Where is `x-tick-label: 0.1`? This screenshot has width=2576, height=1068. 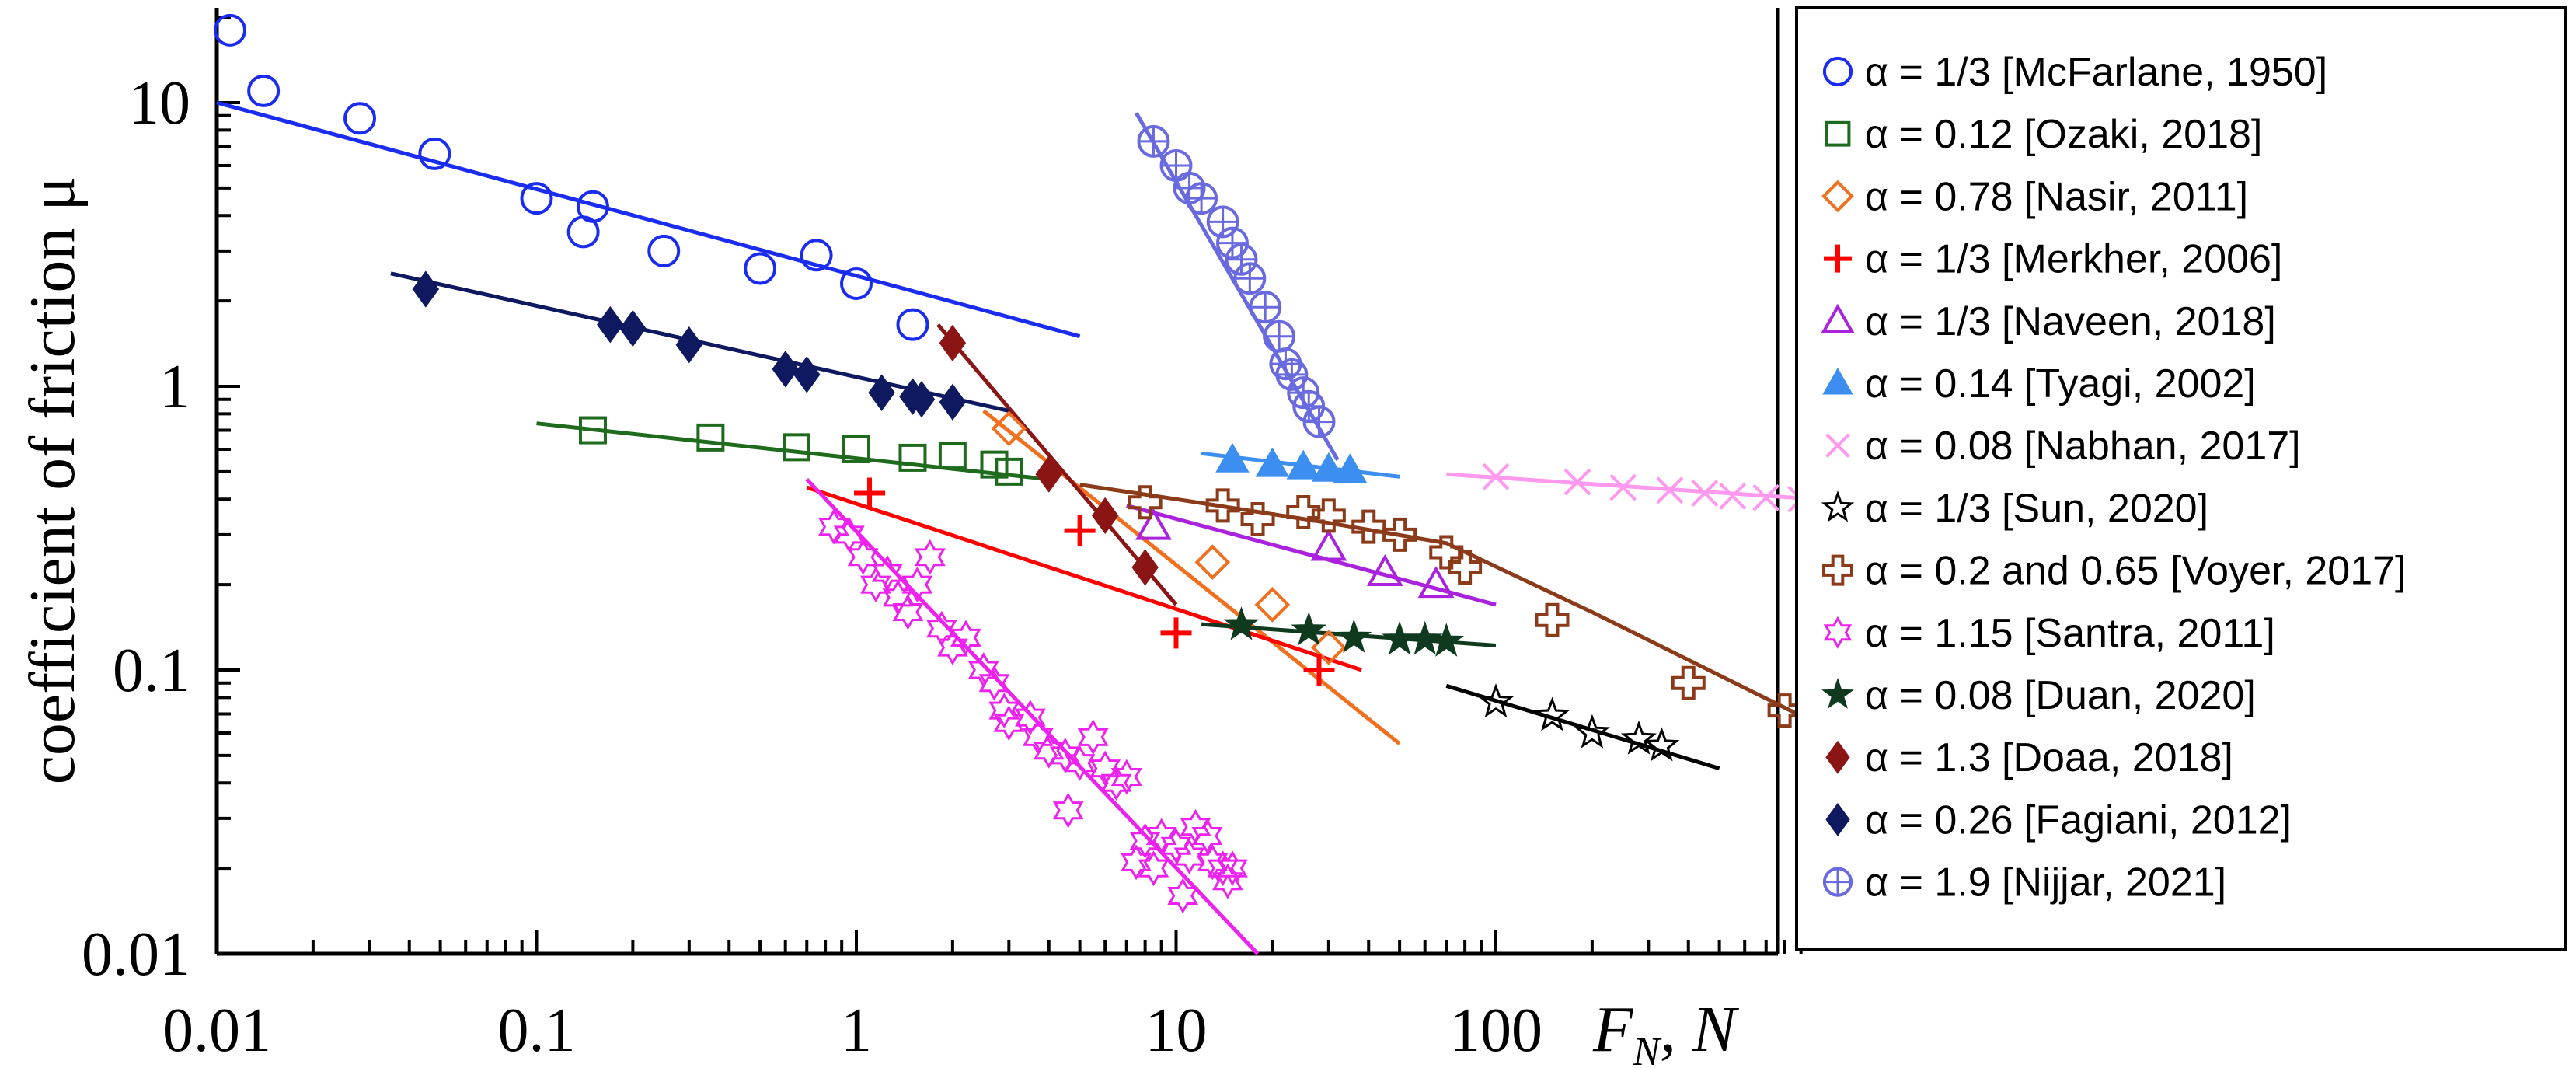
x-tick-label: 0.1 is located at coordinates (537, 1030).